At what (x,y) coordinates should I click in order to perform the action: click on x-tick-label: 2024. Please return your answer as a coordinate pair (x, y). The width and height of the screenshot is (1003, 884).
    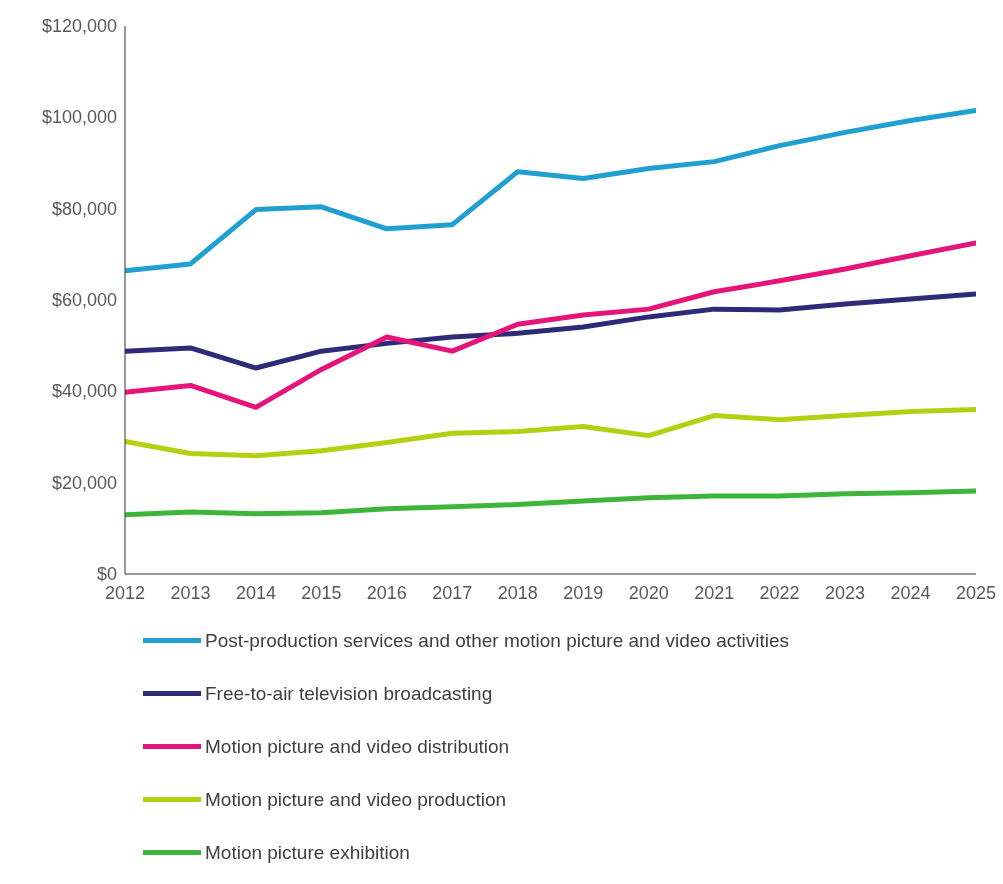
    Looking at the image, I should click on (910, 592).